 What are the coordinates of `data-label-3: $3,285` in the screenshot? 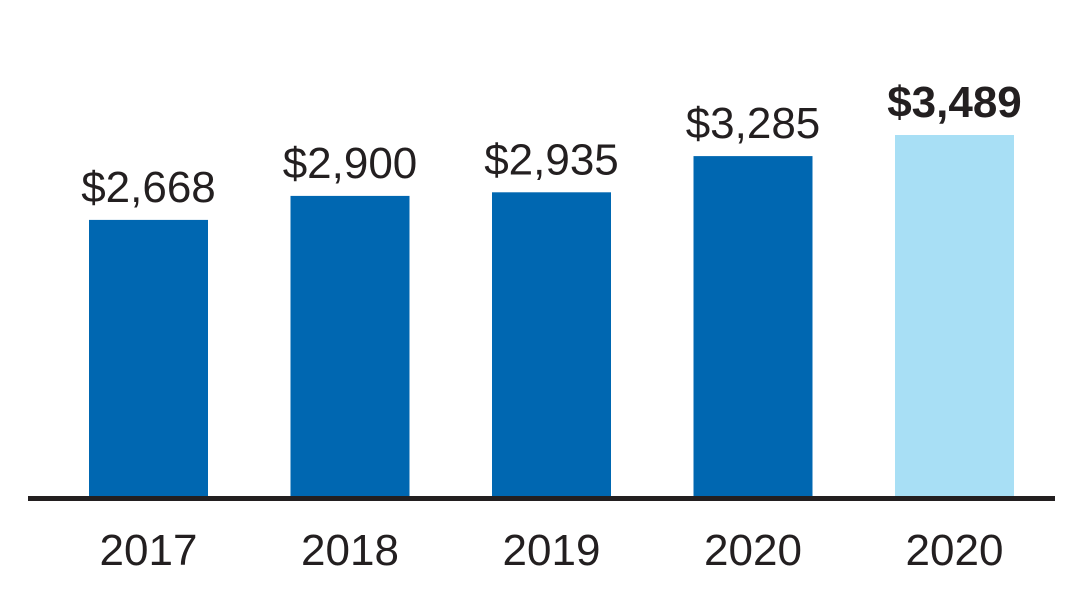 It's located at (753, 123).